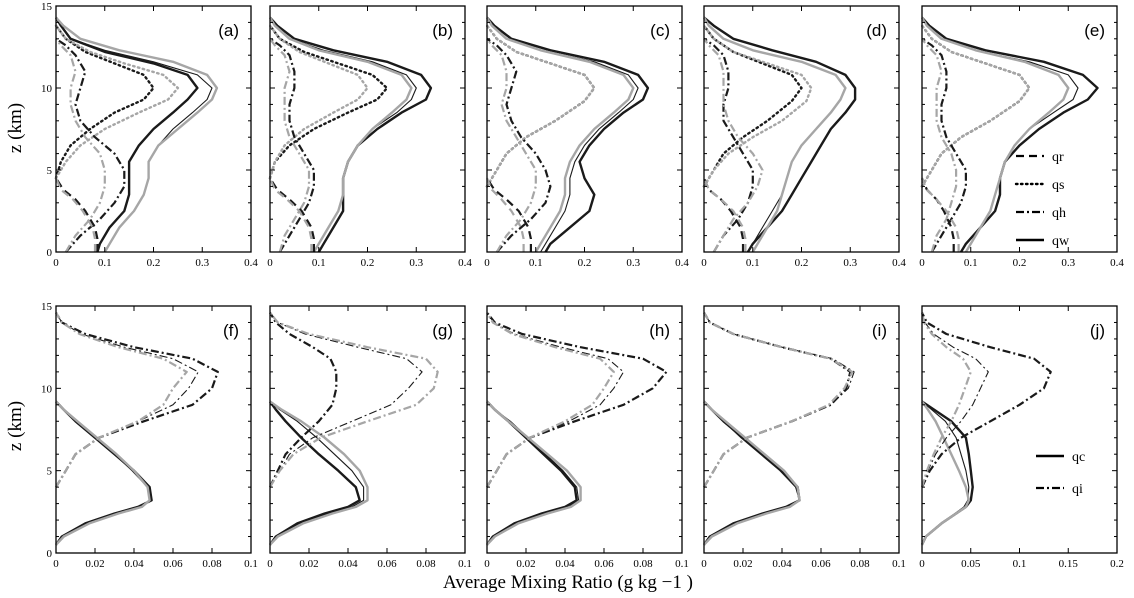 This screenshot has width=1134, height=598. Describe the element at coordinates (1059, 213) in the screenshot. I see `legend-label-qh: qh` at that location.